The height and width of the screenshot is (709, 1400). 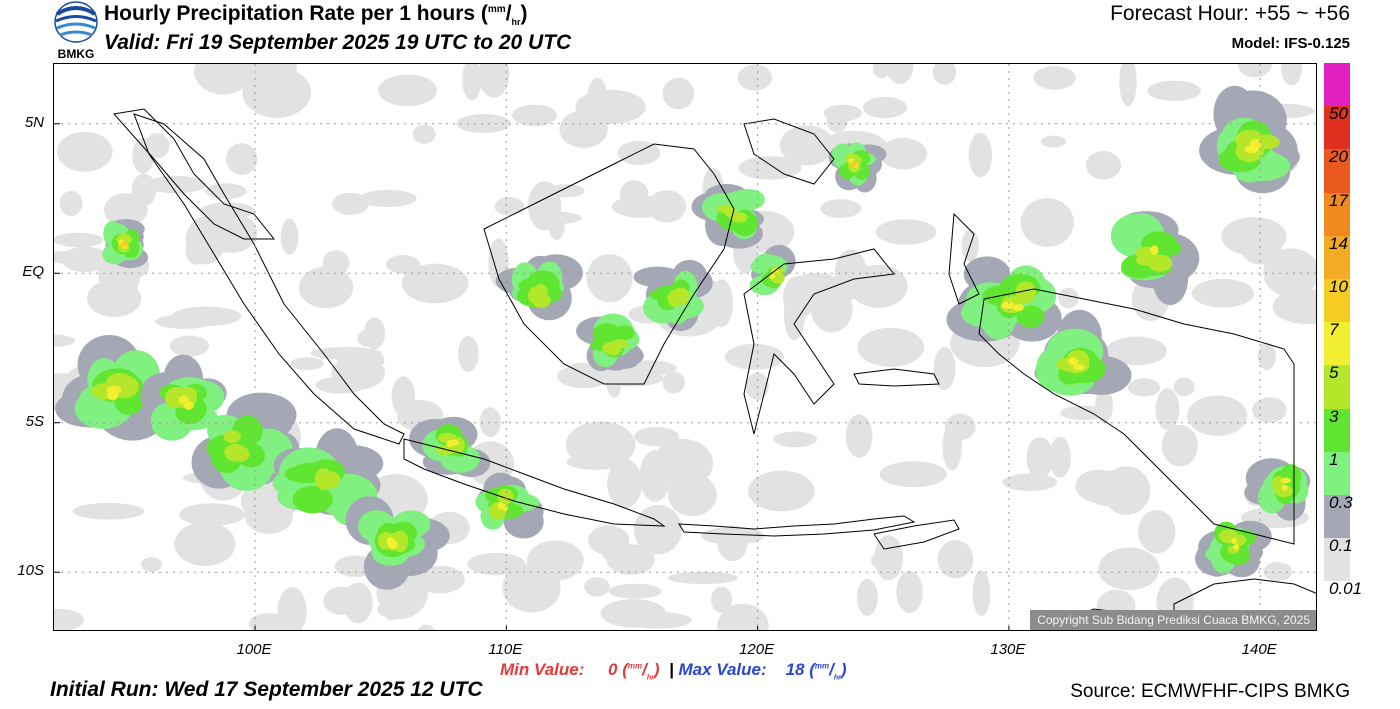 I want to click on color-legend, so click(x=1337, y=322).